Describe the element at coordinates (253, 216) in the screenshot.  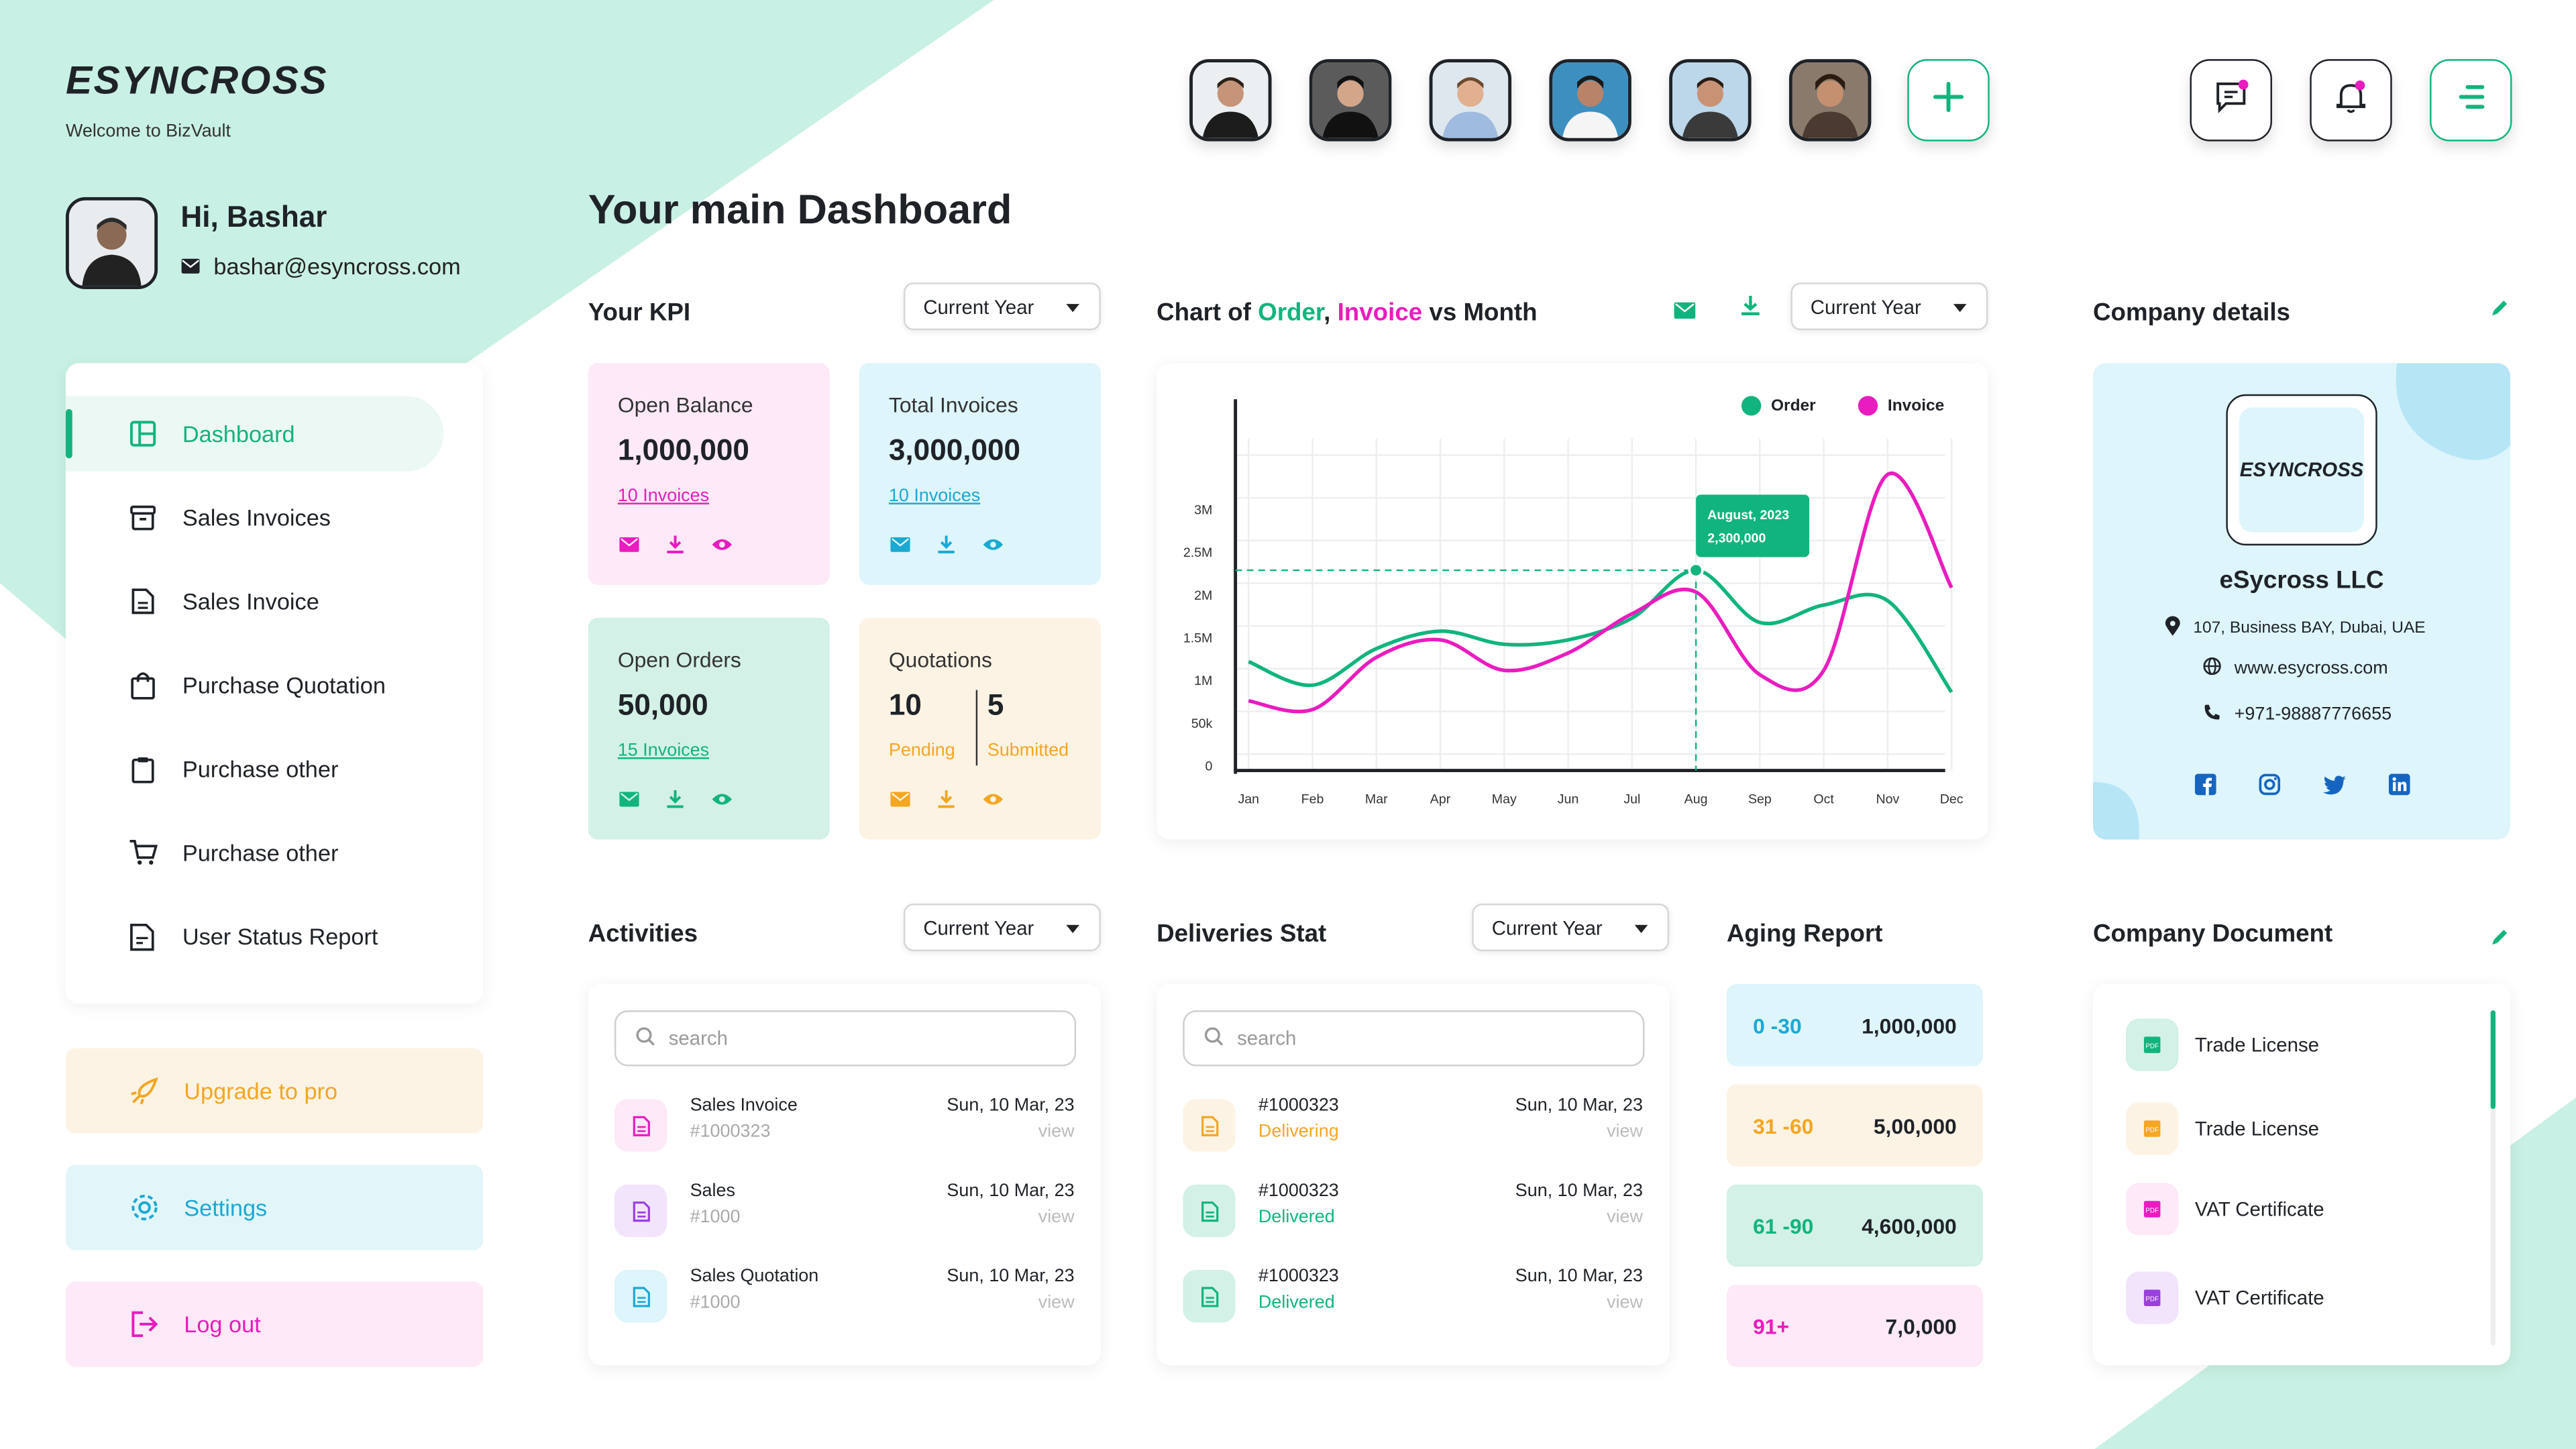
I see `user-greeting: Hi, Bashar` at that location.